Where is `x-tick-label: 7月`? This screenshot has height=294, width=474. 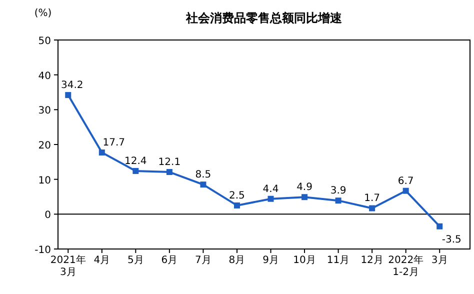 x-tick-label: 7月 is located at coordinates (203, 260).